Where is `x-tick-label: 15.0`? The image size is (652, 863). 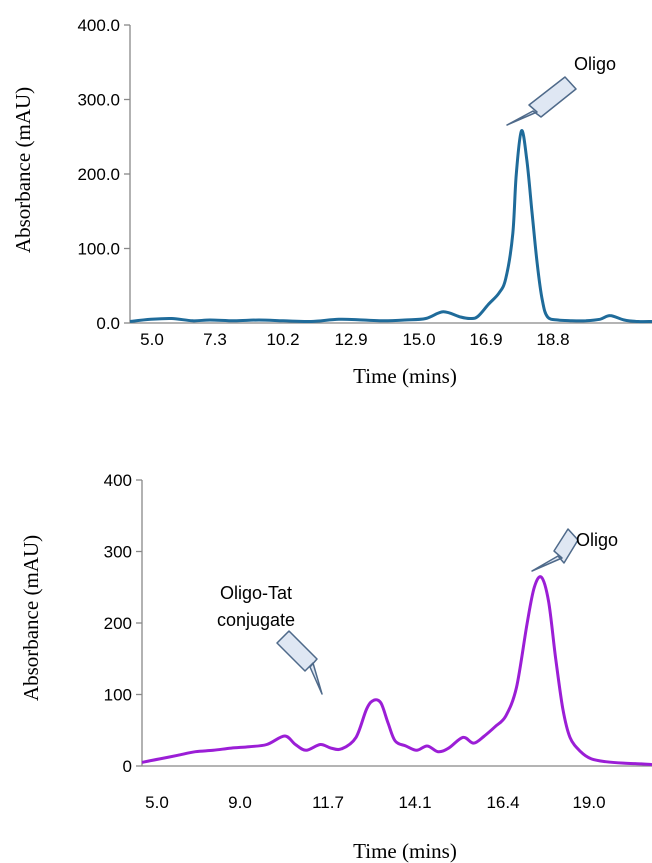 x-tick-label: 15.0 is located at coordinates (418, 339).